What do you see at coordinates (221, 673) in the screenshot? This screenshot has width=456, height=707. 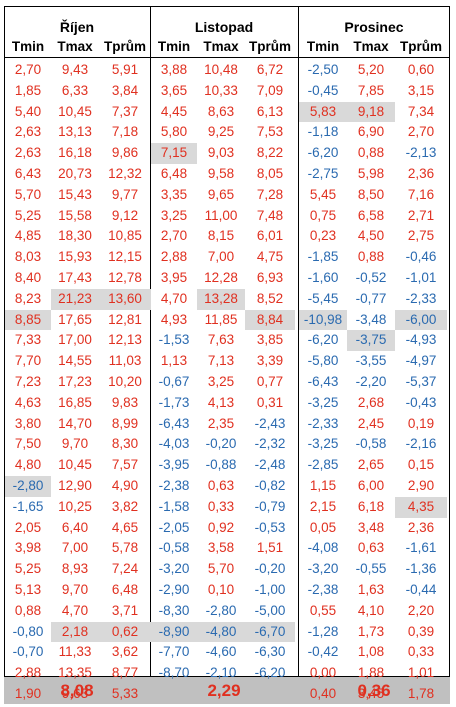 I see `temperature-cell: -2,10` at bounding box center [221, 673].